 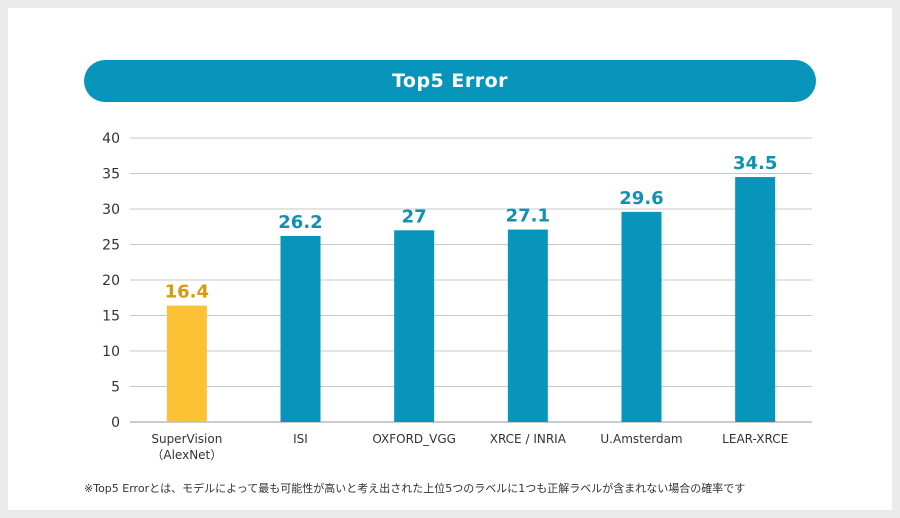 I want to click on y-tick-label: 15, so click(x=111, y=317).